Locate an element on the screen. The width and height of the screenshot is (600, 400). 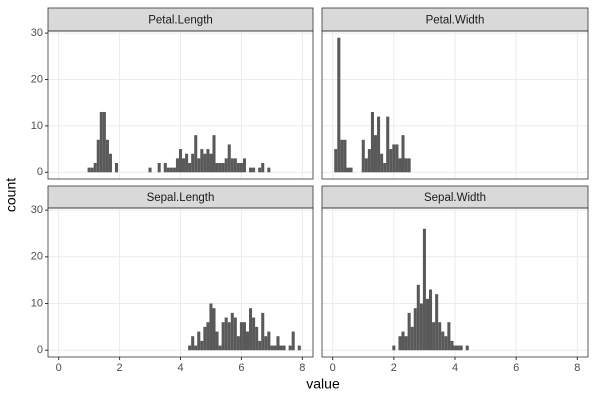
strip-text: Sepal.Length is located at coordinates (181, 198).